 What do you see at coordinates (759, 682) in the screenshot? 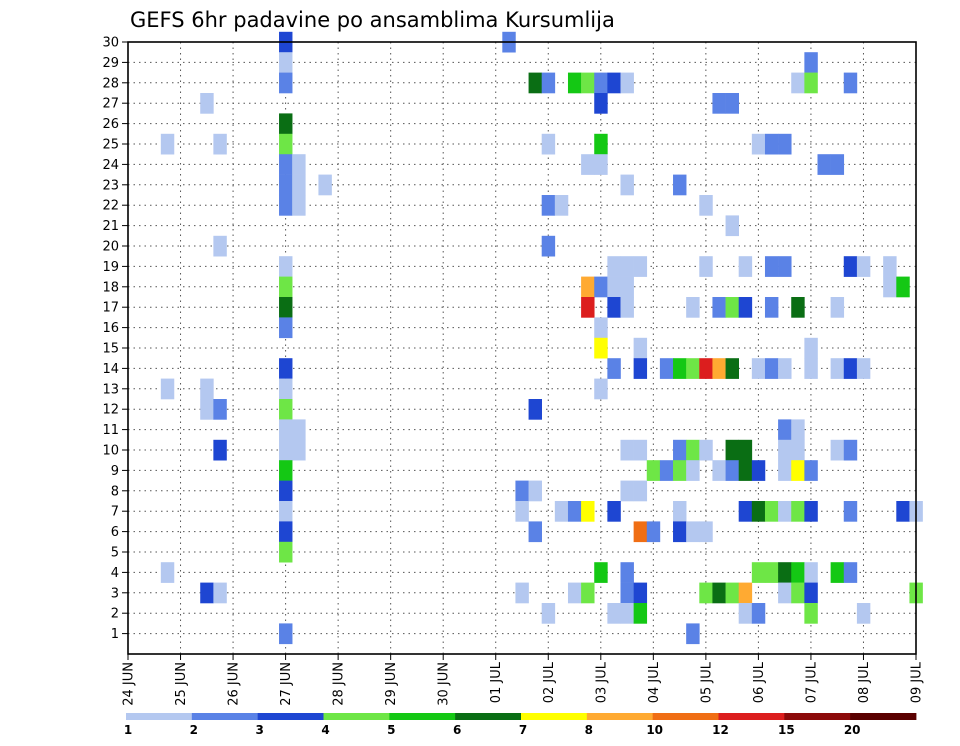
I see `x-tick-label: 06 JUL` at bounding box center [759, 682].